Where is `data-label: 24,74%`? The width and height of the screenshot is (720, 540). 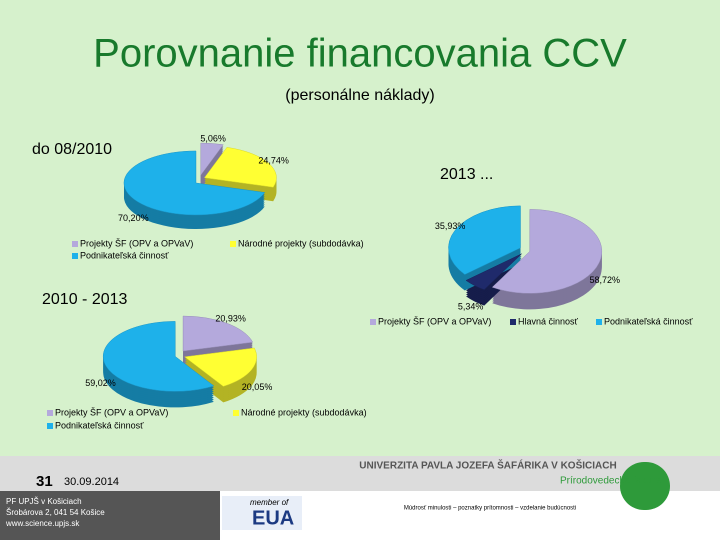 data-label: 24,74% is located at coordinates (273, 160).